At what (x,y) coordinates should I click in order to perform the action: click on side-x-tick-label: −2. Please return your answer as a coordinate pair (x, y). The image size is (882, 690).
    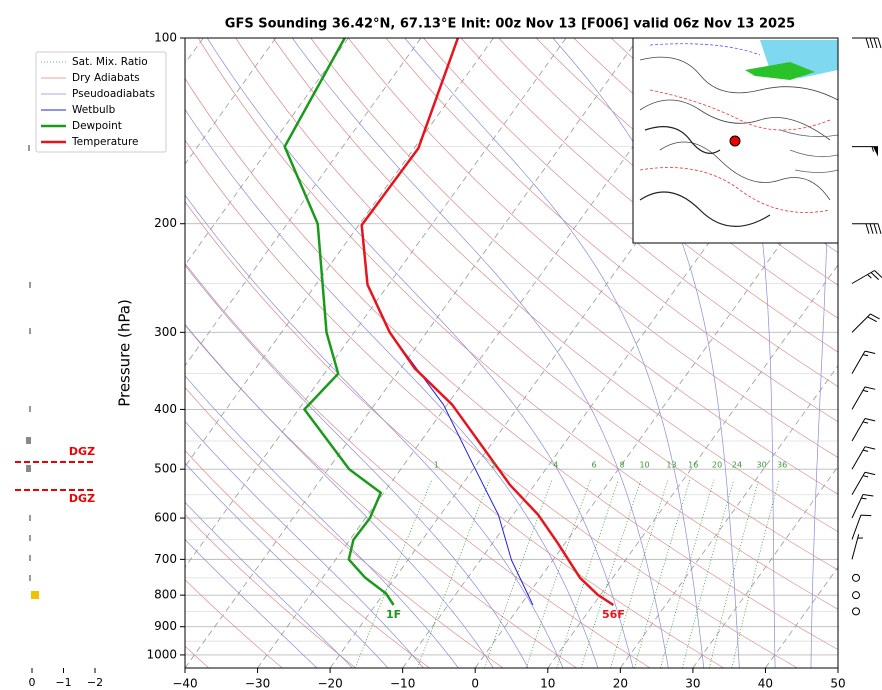
    Looking at the image, I should click on (95, 682).